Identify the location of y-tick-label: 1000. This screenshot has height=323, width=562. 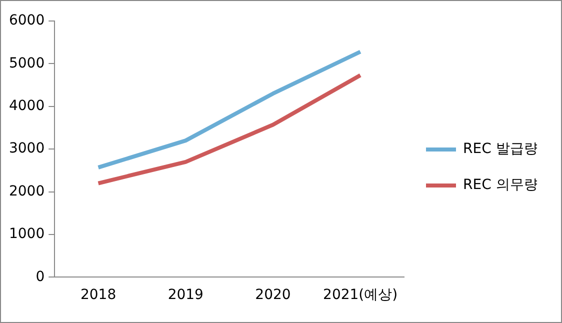
(26, 234).